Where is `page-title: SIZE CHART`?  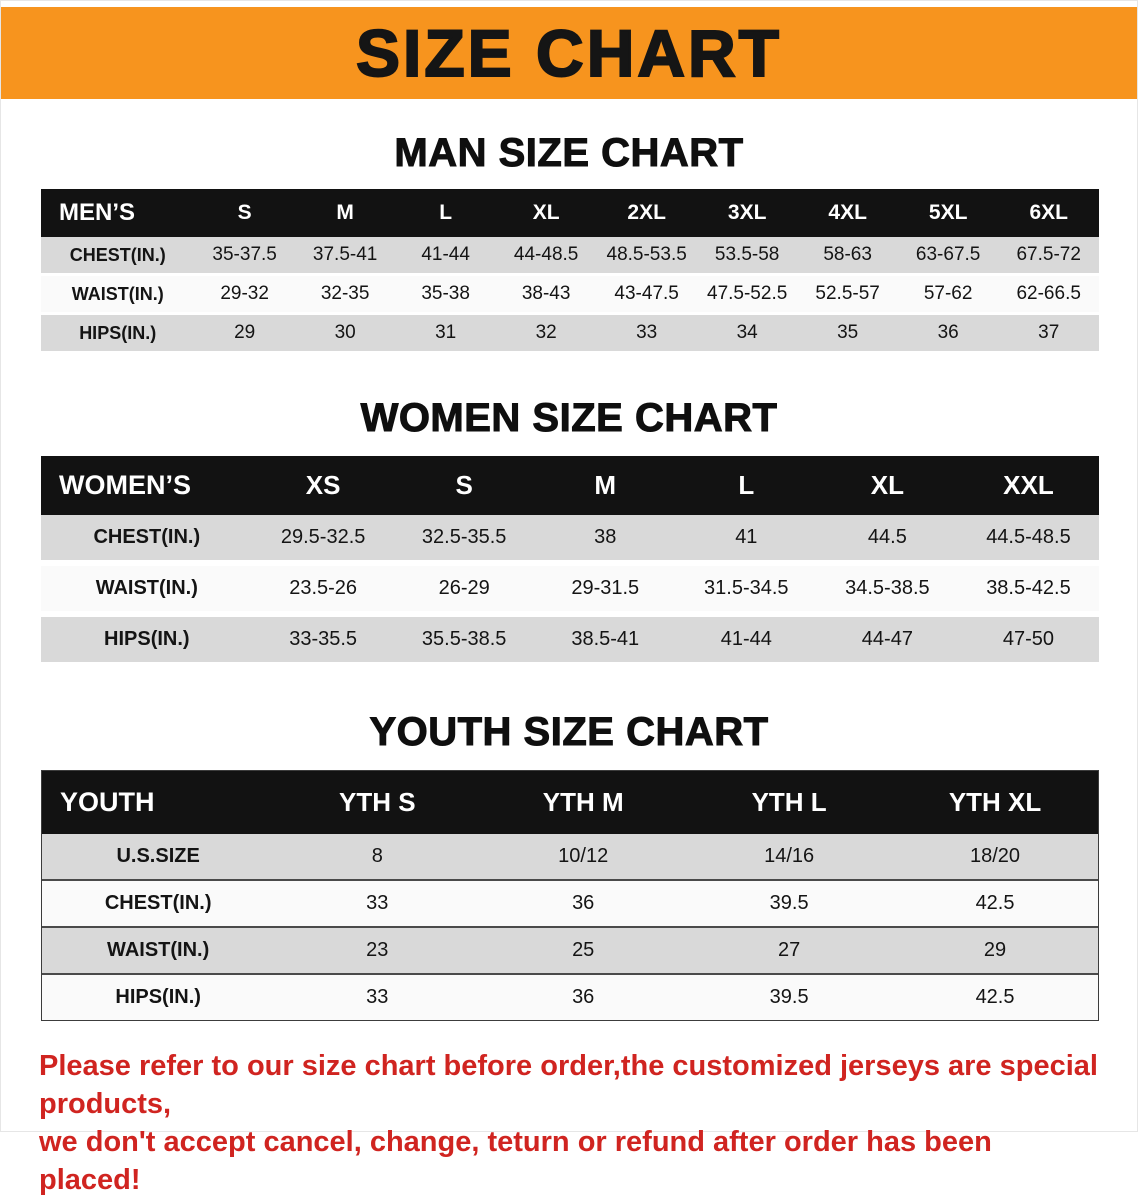 page-title: SIZE CHART is located at coordinates (568, 53).